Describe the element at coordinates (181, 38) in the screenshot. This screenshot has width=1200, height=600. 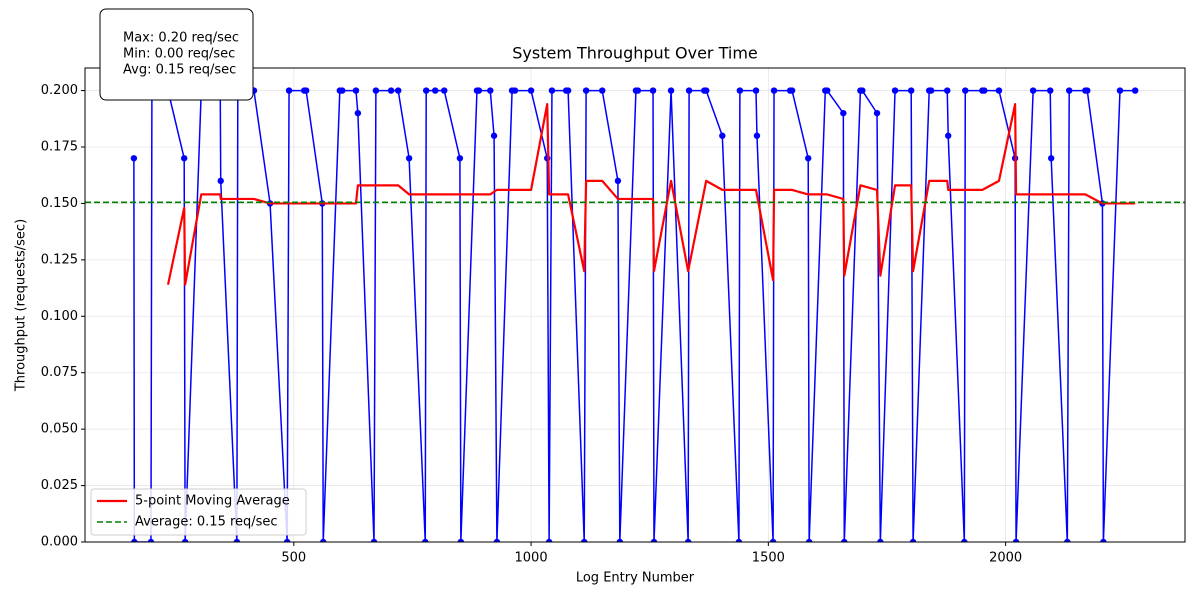
I see `stats-text: Max: 0.20 req/sec` at that location.